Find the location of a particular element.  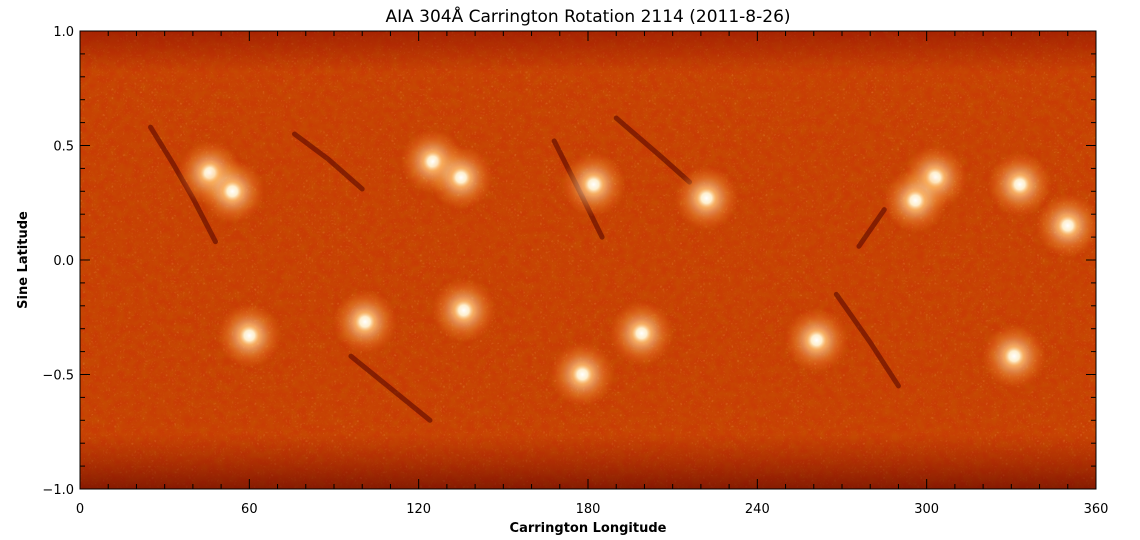

x-tick-label: 360 is located at coordinates (1096, 509).